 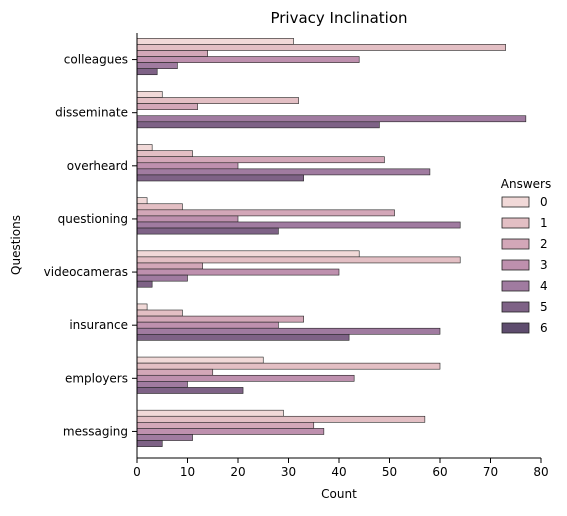 I want to click on x-tick-label: 10, so click(x=187, y=472).